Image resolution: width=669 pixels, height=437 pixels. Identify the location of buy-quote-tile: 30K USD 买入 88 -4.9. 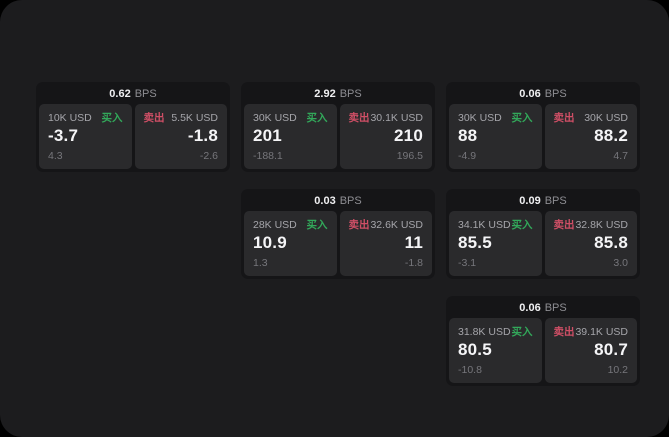
(495, 136).